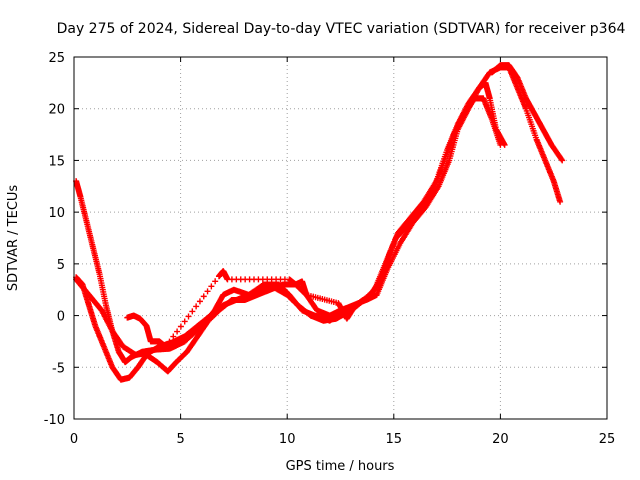 The height and width of the screenshot is (480, 640). I want to click on y-tick-label: -10, so click(54, 420).